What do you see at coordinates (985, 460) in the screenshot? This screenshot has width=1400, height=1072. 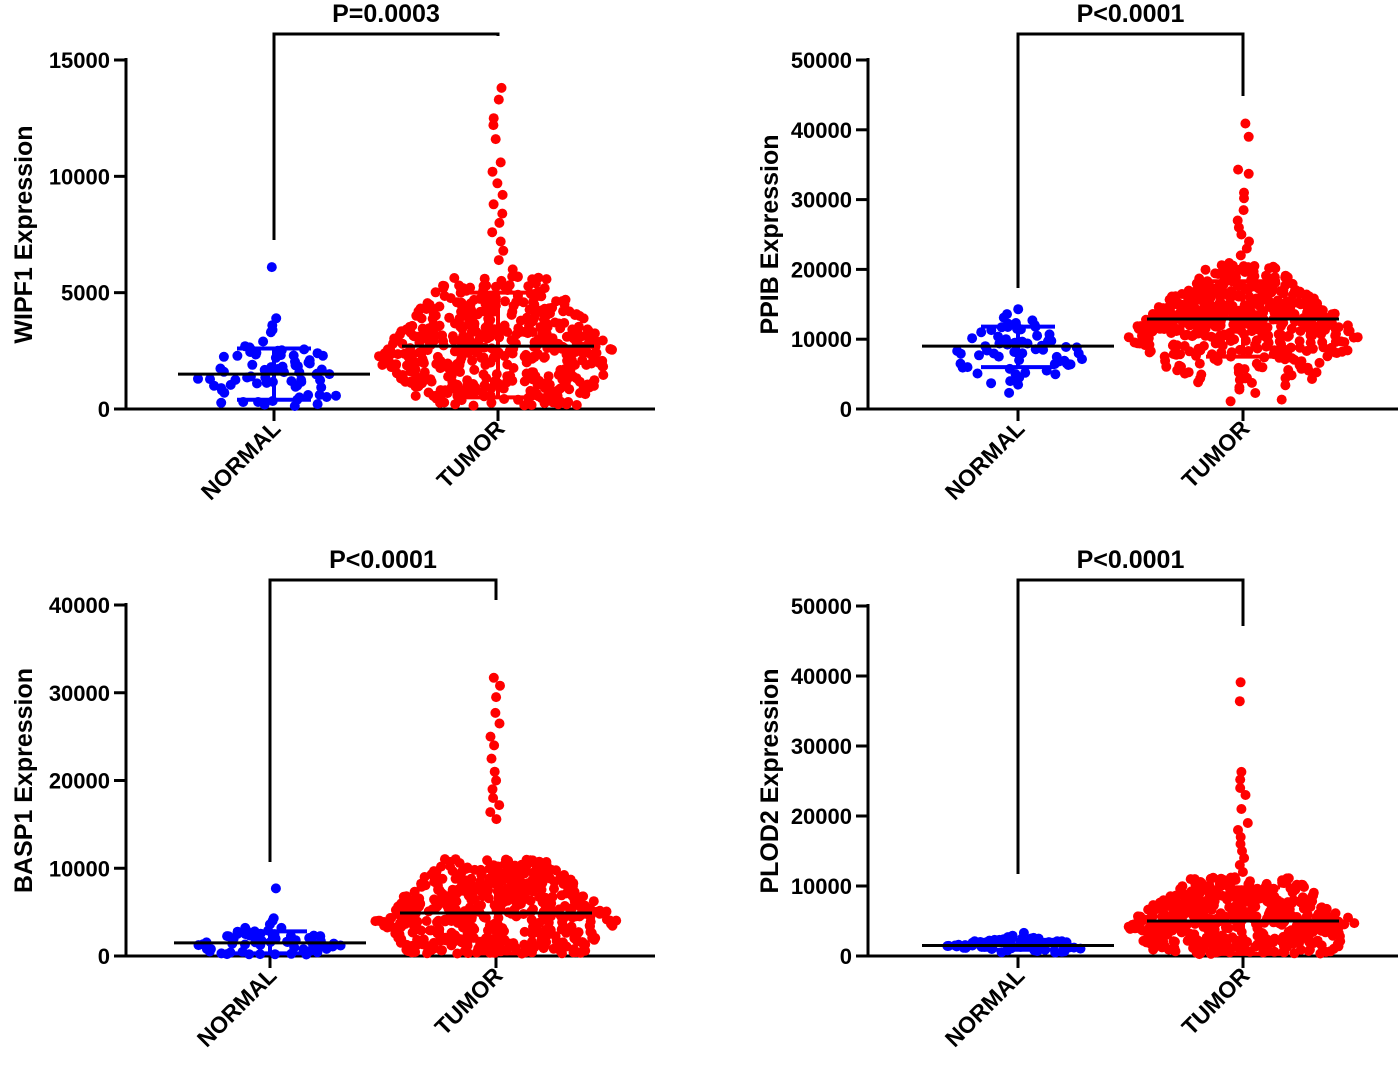 I see `category-label: NORMAL` at bounding box center [985, 460].